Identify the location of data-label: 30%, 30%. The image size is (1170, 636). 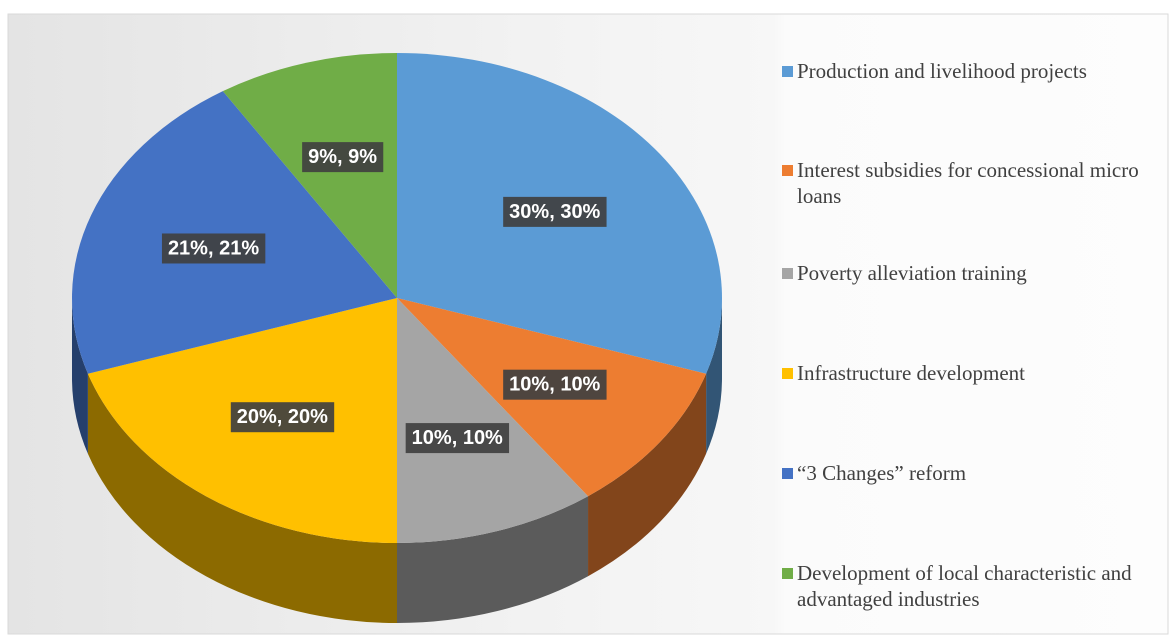
(555, 211).